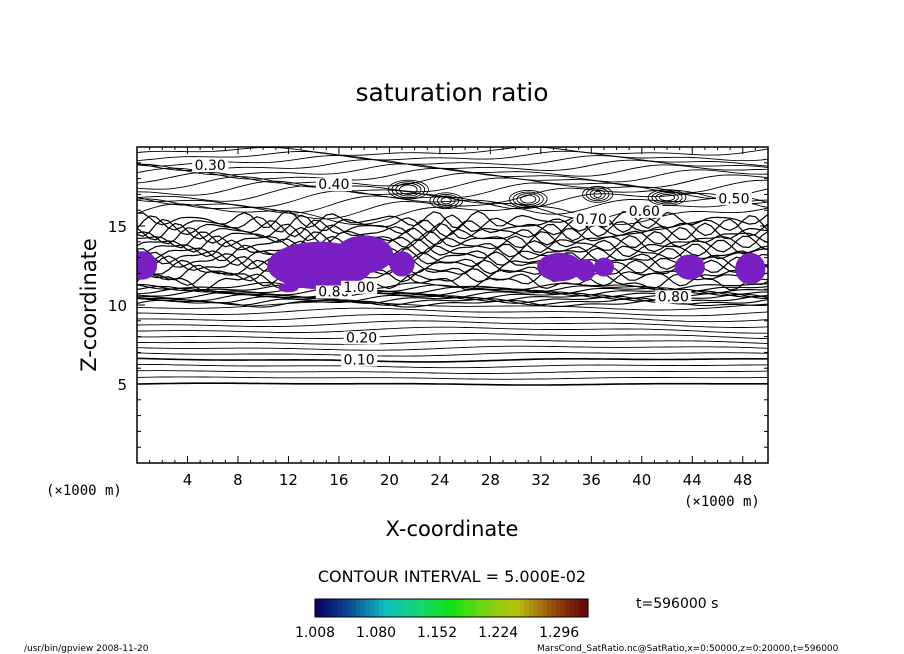 This screenshot has width=904, height=654. I want to click on contour-label: 0.30, so click(210, 166).